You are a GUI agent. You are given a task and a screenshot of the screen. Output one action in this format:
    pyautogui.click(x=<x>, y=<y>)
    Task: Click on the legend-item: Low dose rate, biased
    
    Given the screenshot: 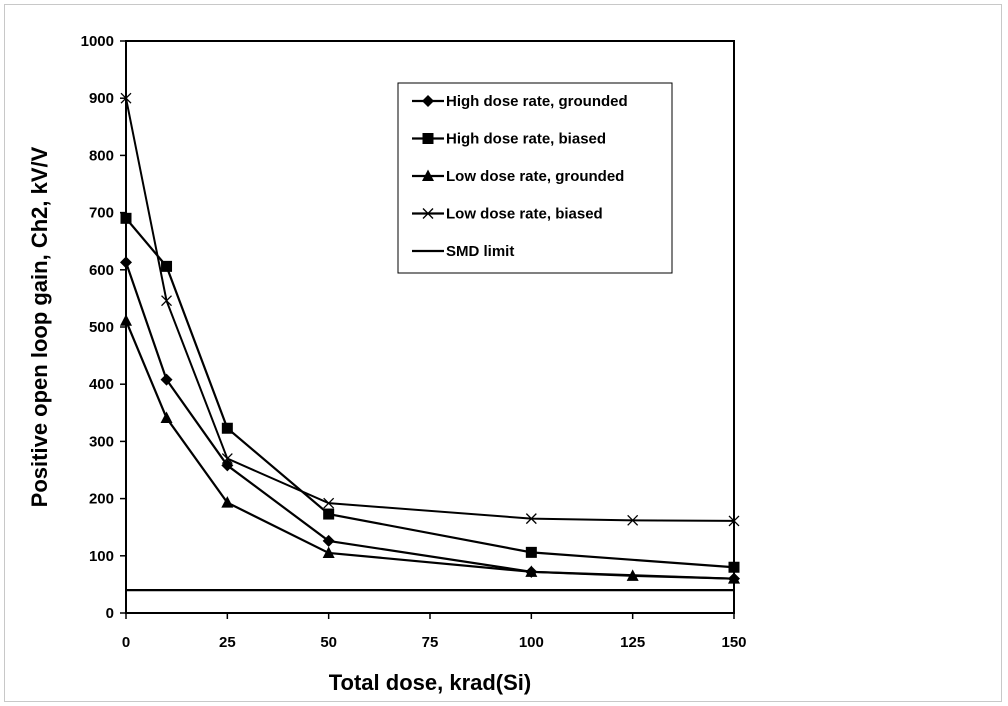 What is the action you would take?
    pyautogui.click(x=507, y=214)
    